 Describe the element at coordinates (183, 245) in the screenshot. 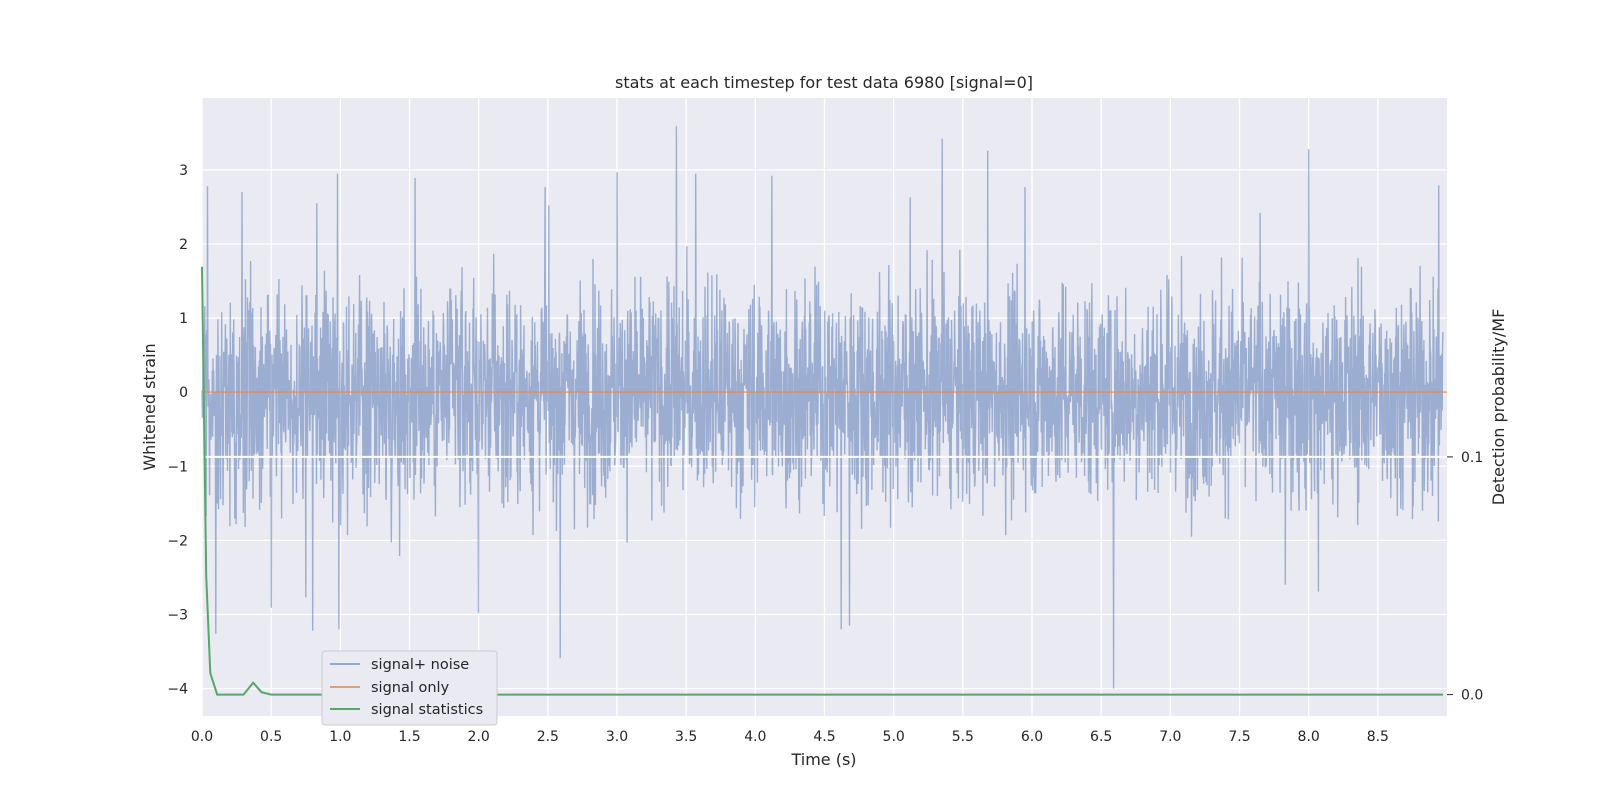

I see `y-tick-label: 2` at that location.